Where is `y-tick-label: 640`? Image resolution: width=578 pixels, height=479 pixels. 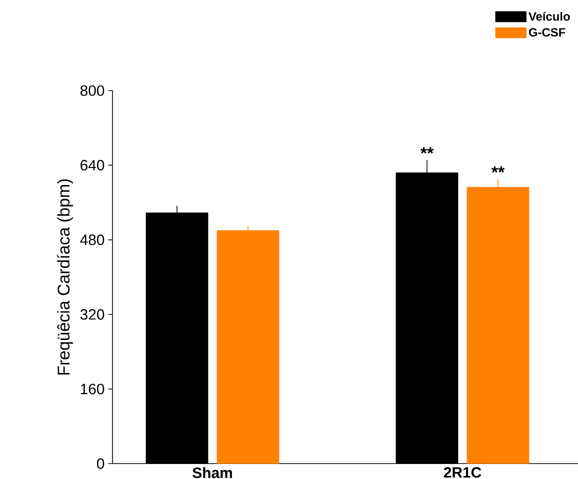
y-tick-label: 640 is located at coordinates (92, 165).